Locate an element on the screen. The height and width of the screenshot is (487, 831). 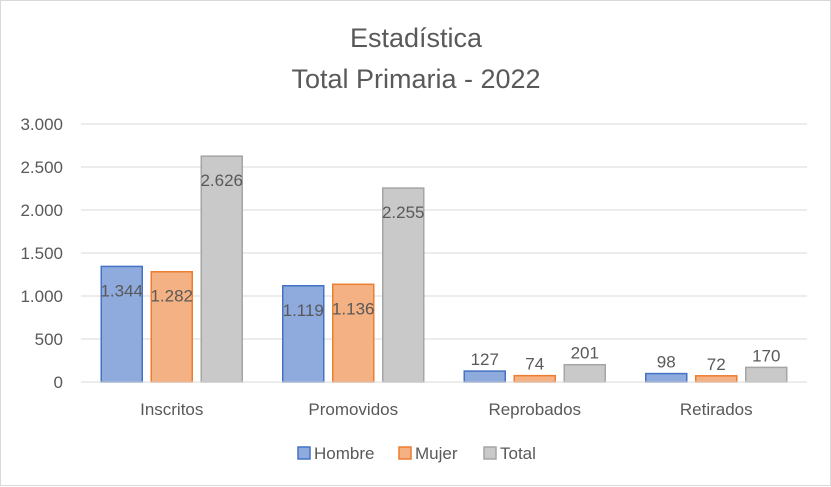
data-label: 98 is located at coordinates (666, 362).